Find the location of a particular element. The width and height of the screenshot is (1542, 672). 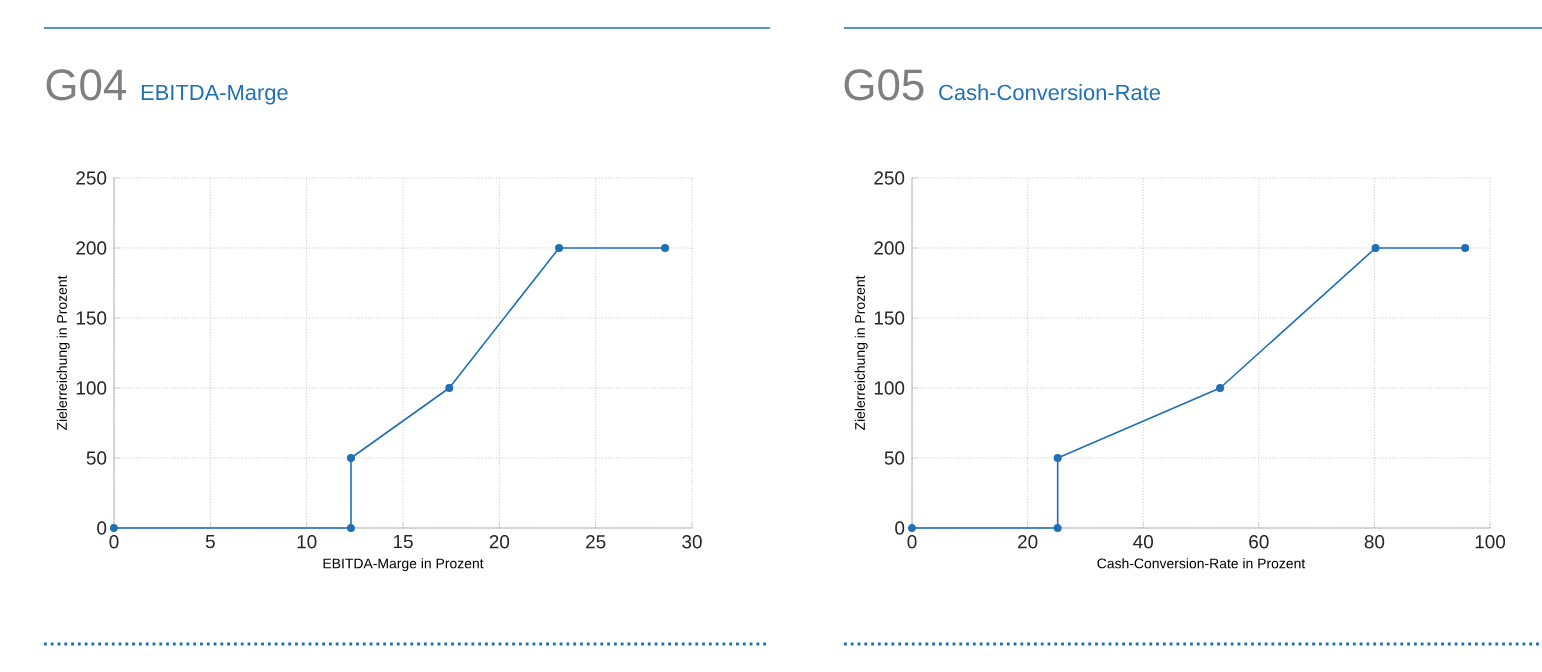

x-tick-label: 10 is located at coordinates (307, 542).